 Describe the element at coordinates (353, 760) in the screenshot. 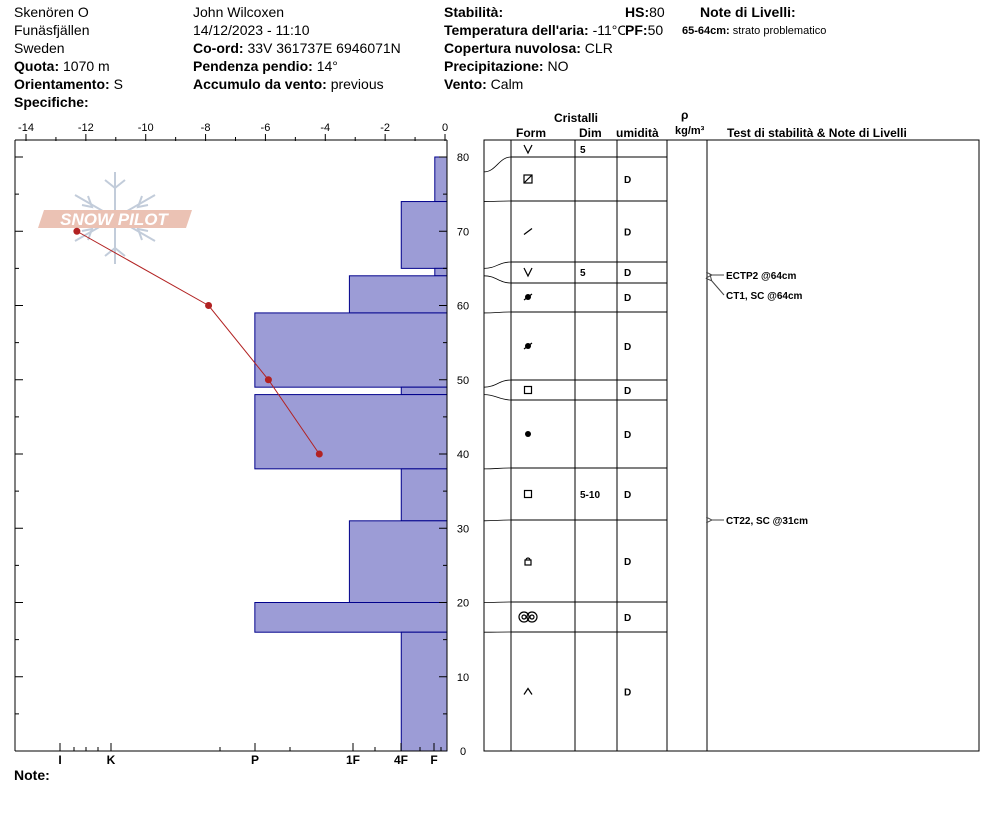

I see `hardness-tick-label: 1F` at that location.